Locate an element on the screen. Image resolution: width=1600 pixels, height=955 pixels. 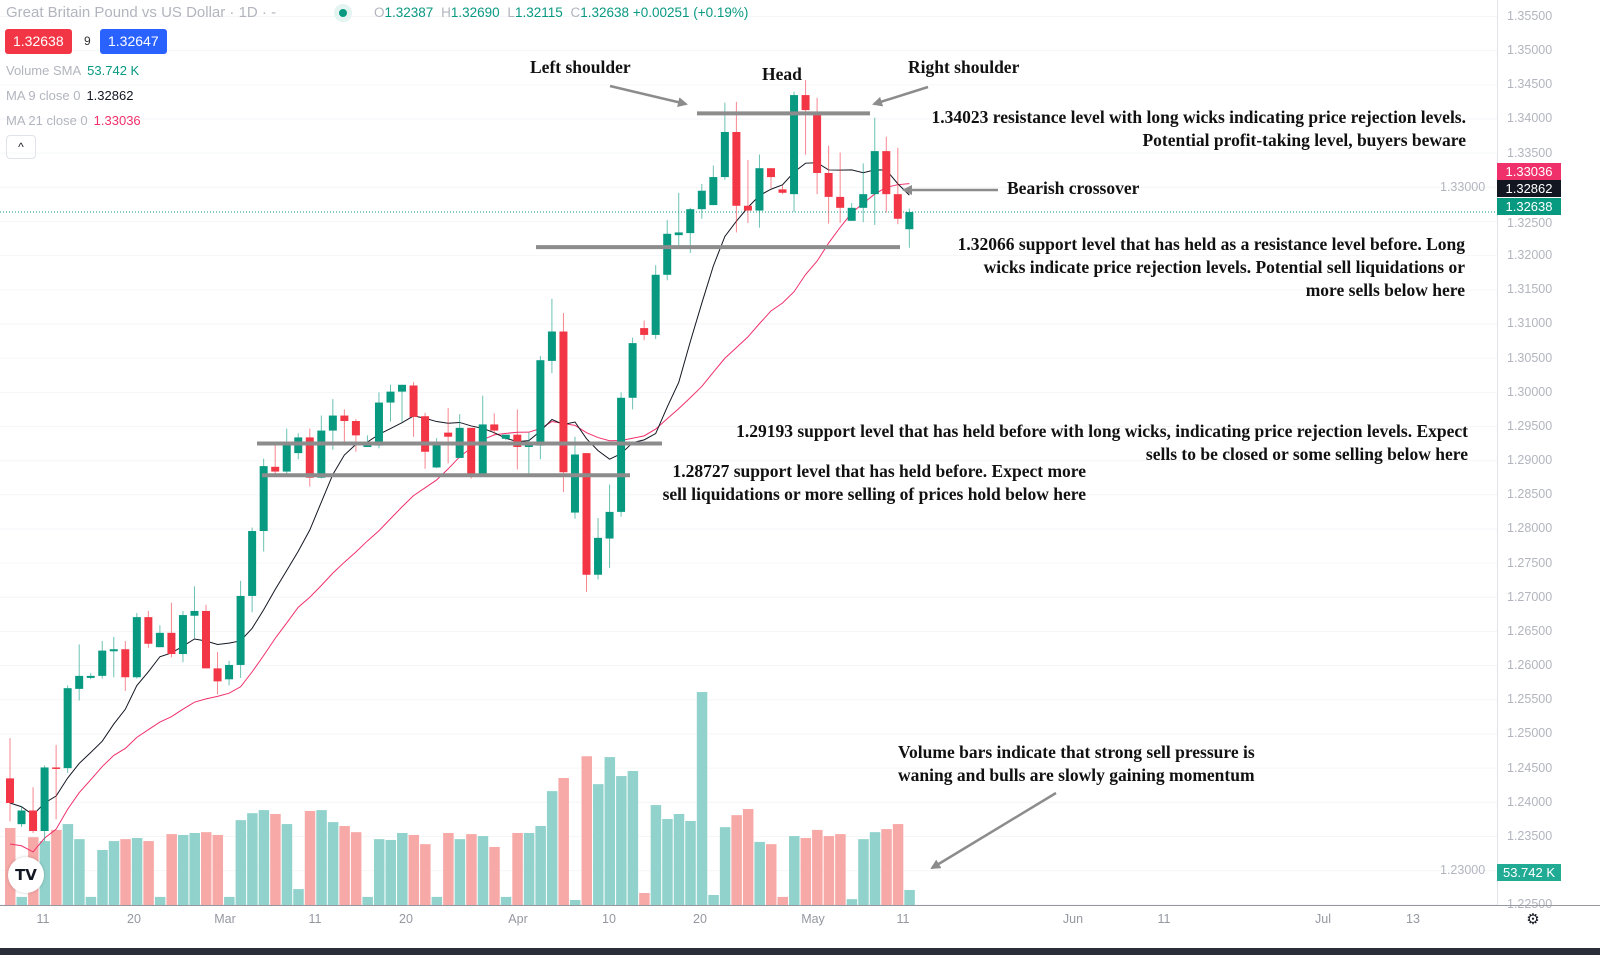
last-price-tag: 1.32638 is located at coordinates (1529, 206).